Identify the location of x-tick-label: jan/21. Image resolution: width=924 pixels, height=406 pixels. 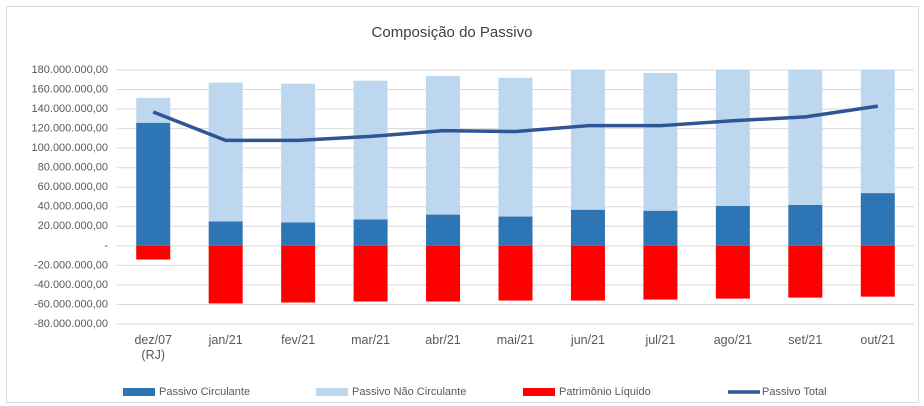
(225, 340).